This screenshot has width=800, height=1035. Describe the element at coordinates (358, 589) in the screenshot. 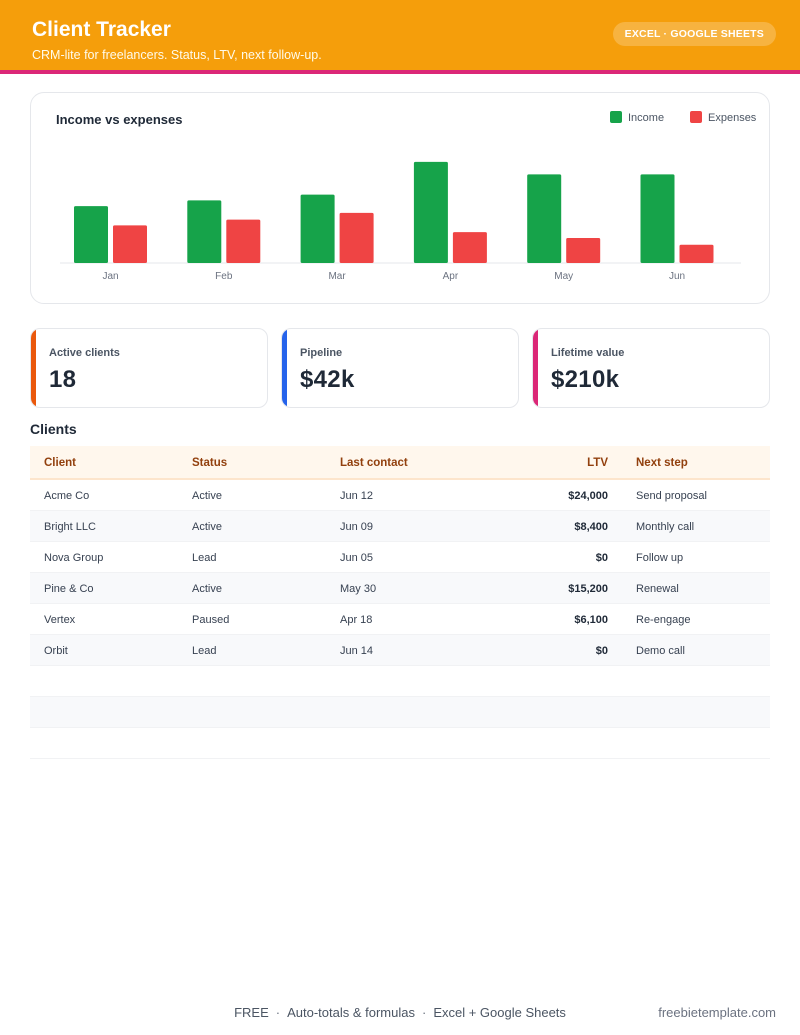

I see `cell-last-contact: May 30` at that location.